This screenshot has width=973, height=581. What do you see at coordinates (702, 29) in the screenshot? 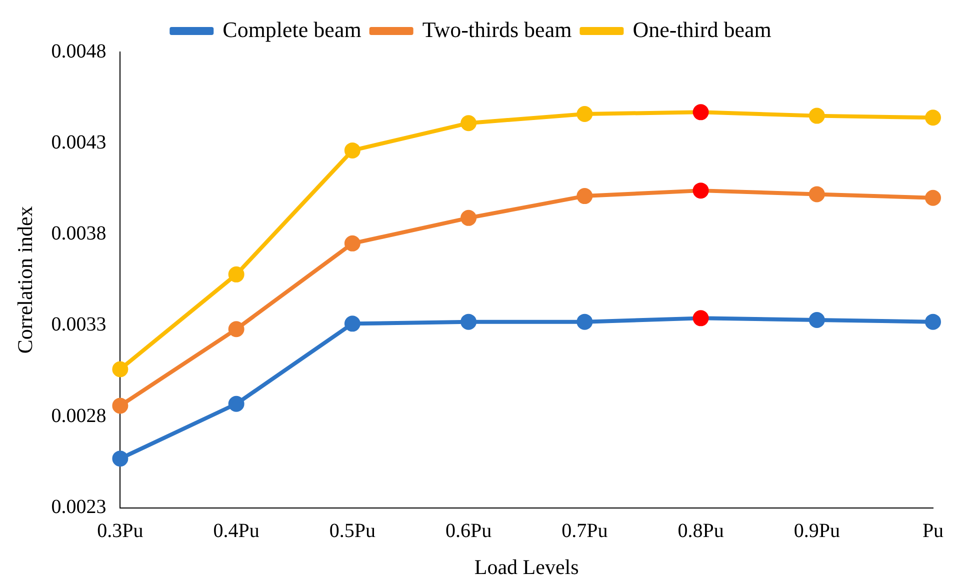
I see `legend-label: One-third beam` at bounding box center [702, 29].